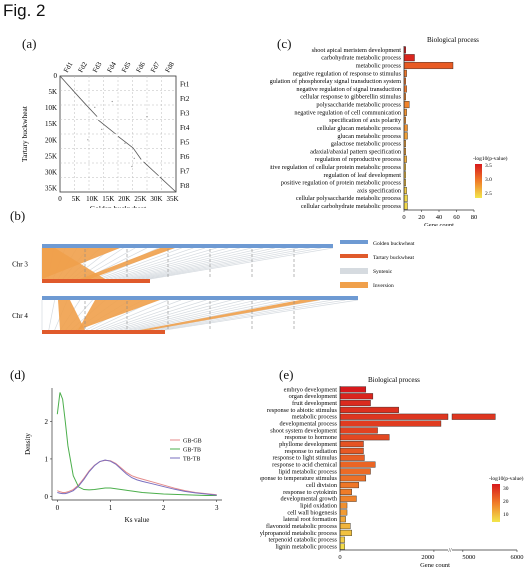 The height and width of the screenshot is (569, 525). I want to click on category-label: response to cytokinin, so click(310, 492).